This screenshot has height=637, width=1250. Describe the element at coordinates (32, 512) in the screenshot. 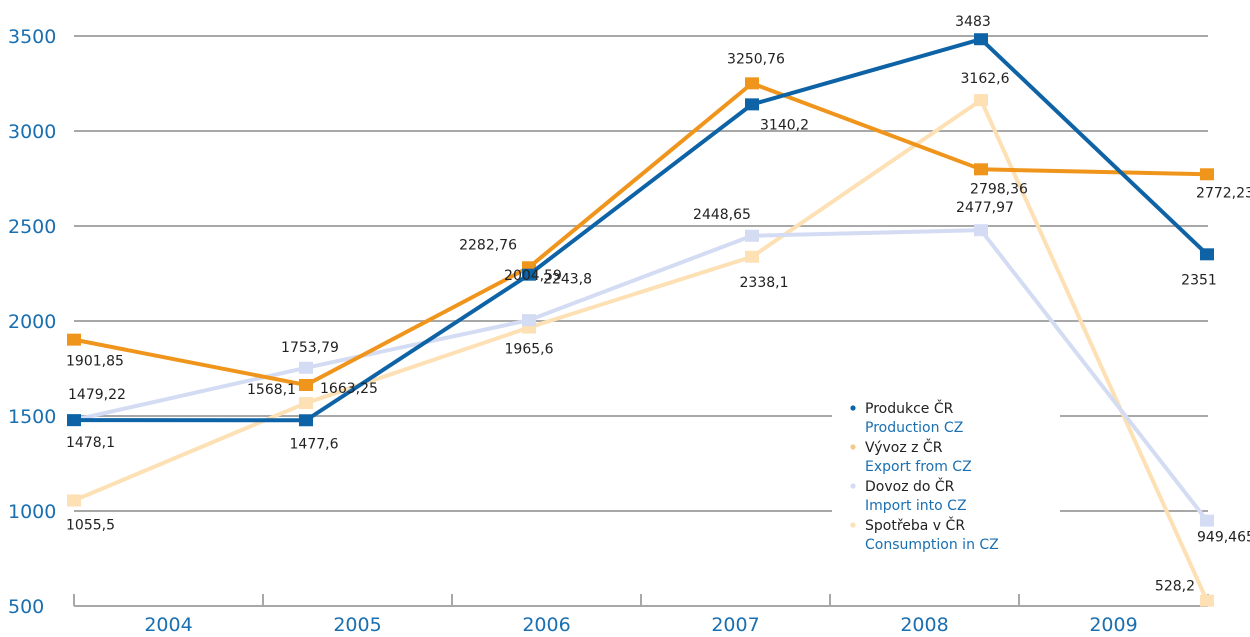

I see `y-tick-label: 1000` at that location.